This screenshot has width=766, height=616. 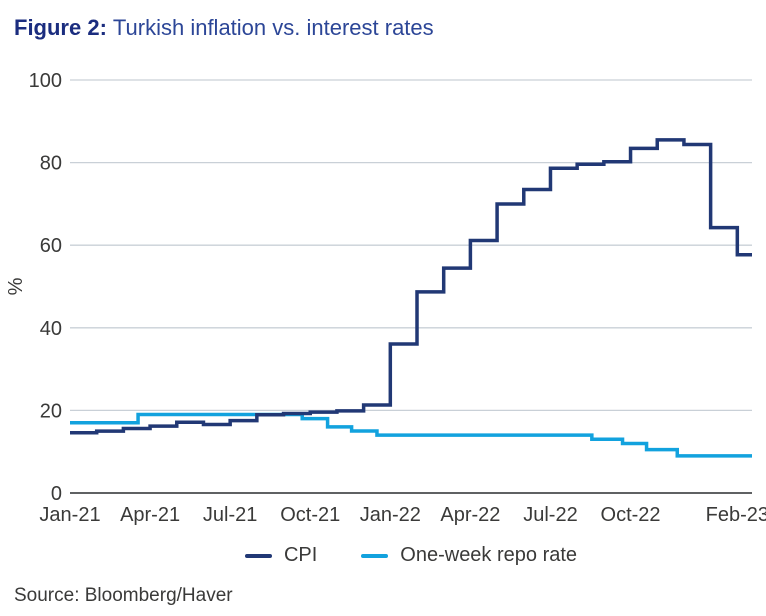 I want to click on x-tick-label-jan-21: Jan-21, so click(x=69, y=515).